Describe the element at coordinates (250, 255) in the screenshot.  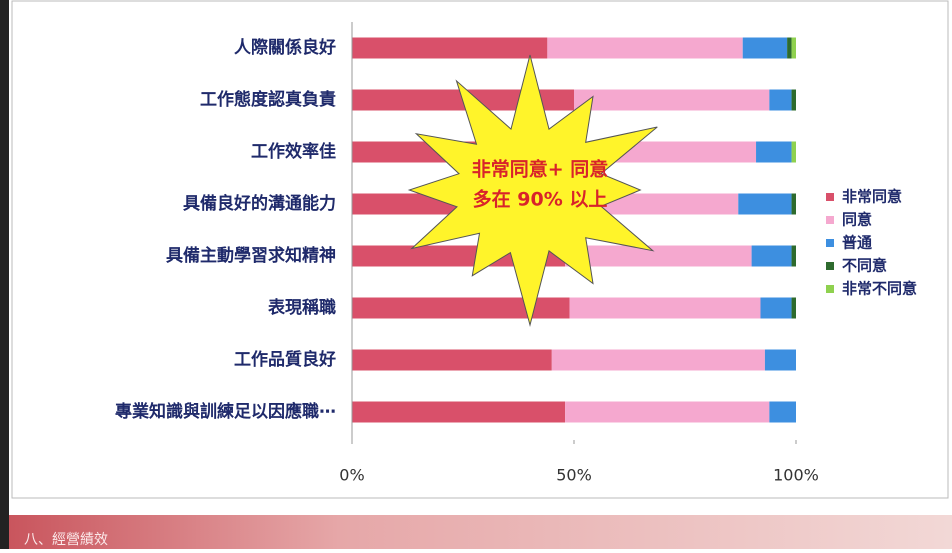
I see `category-label: 具備主動學習求知精神` at that location.